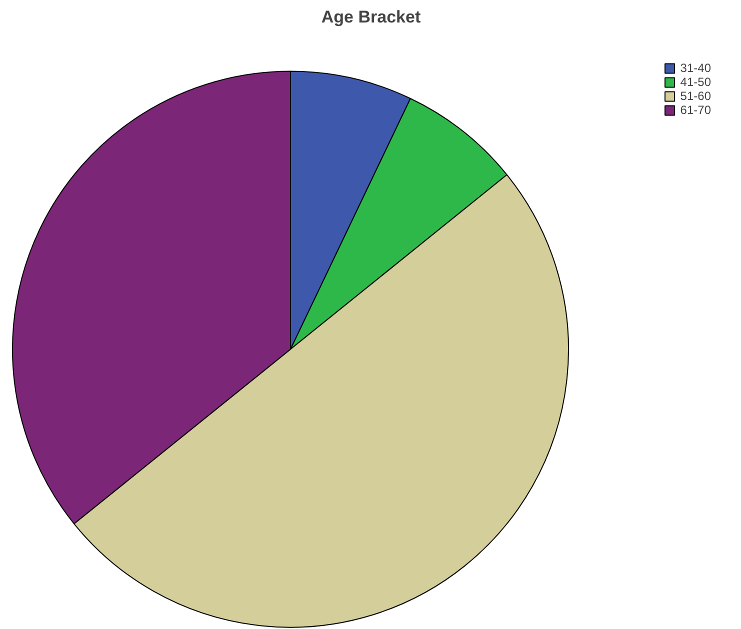  I want to click on legend-label: 31-40, so click(695, 68).